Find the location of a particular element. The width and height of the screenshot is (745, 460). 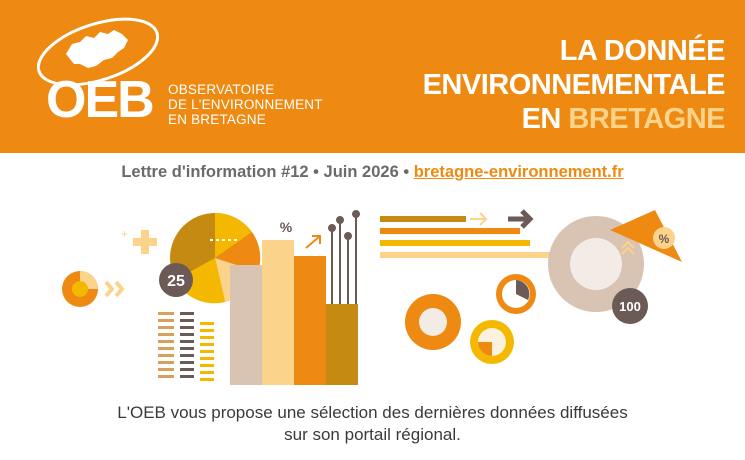

logo-wordmark: OEB is located at coordinates (100, 100).